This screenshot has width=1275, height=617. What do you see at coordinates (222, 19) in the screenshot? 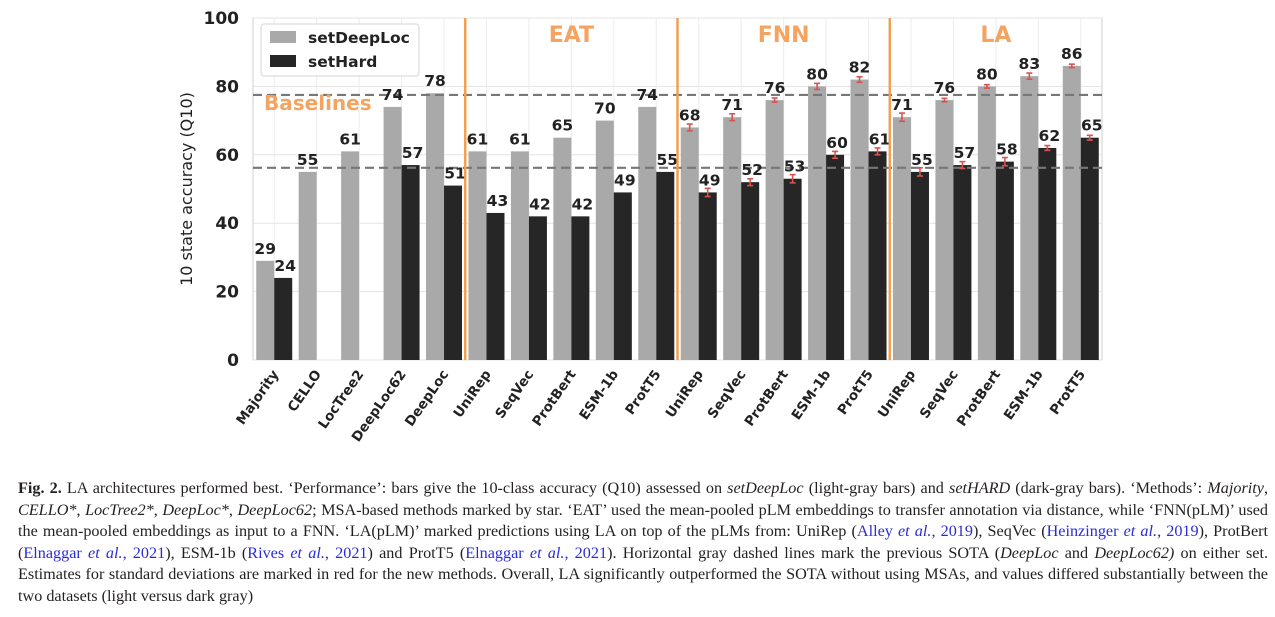
I see `y-tick-label: 100` at bounding box center [222, 19].